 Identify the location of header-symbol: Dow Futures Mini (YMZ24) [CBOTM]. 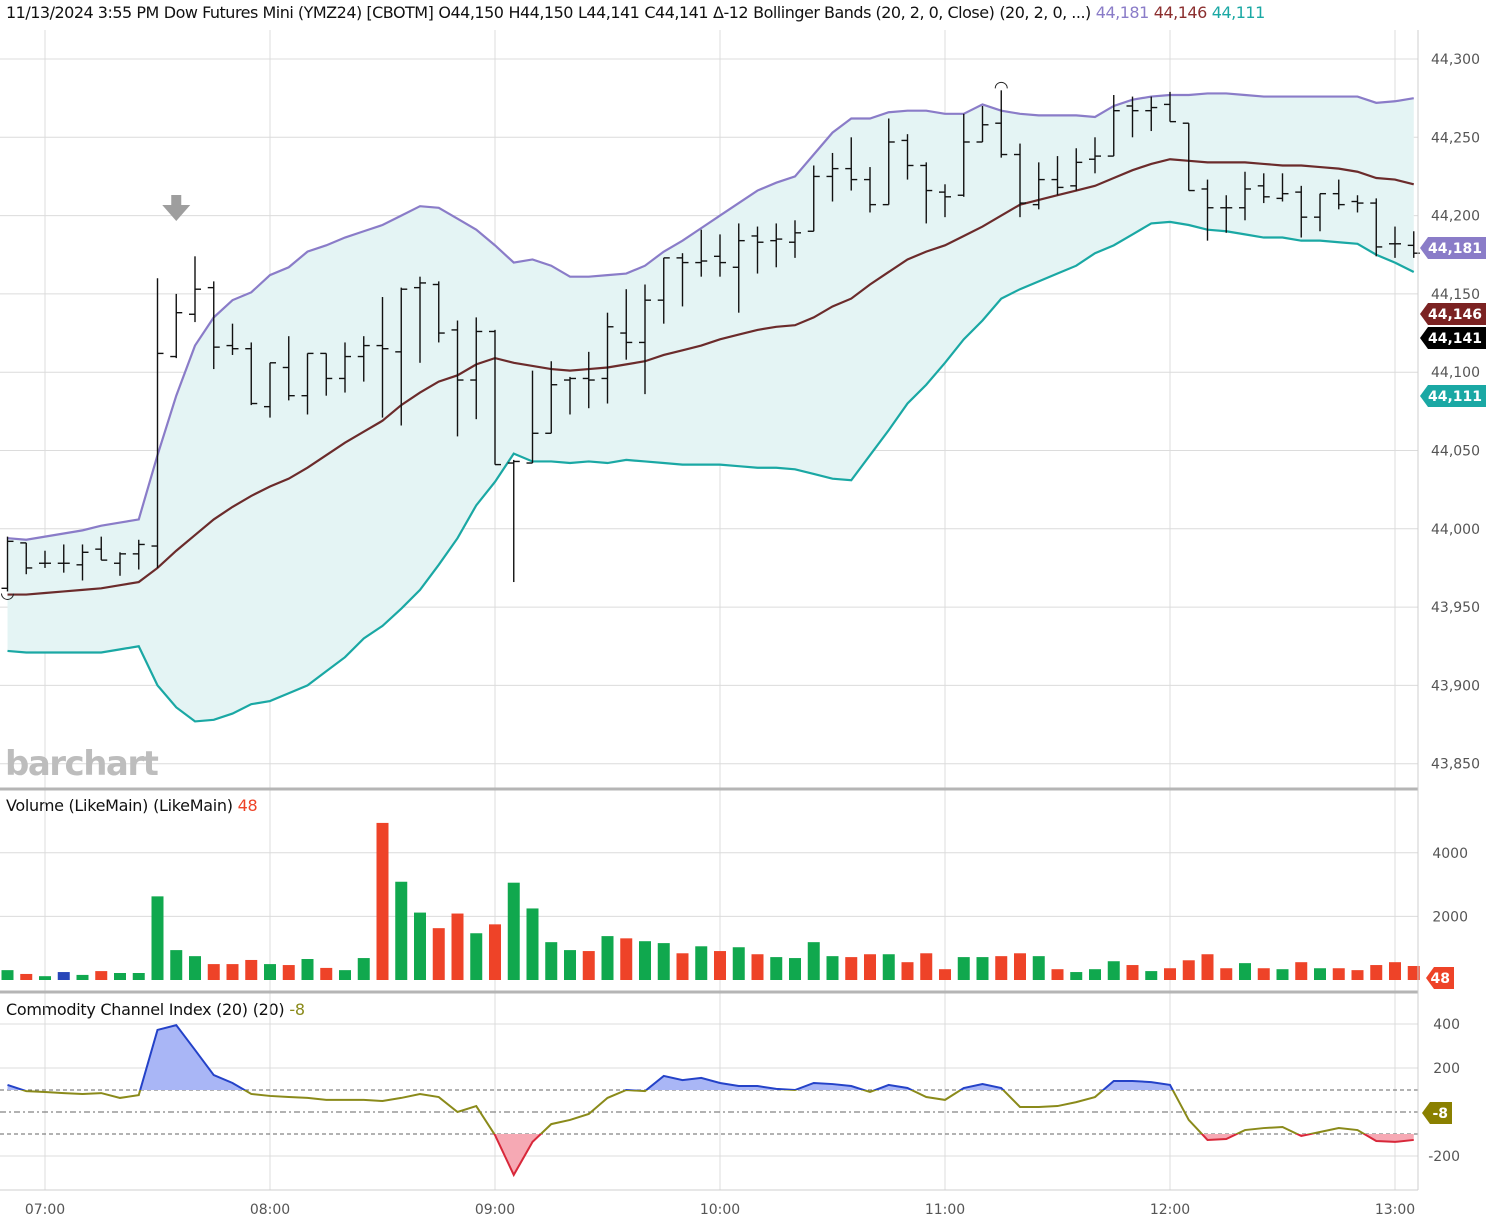
(298, 12).